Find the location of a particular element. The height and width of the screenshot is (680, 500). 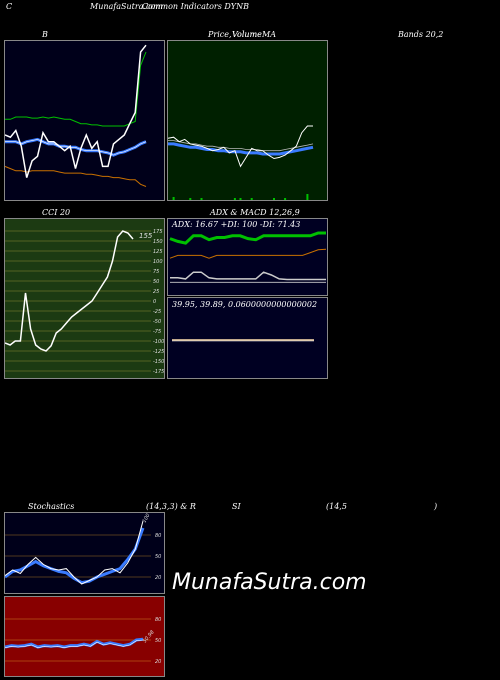

bollinger-chart is located at coordinates (76, 115).